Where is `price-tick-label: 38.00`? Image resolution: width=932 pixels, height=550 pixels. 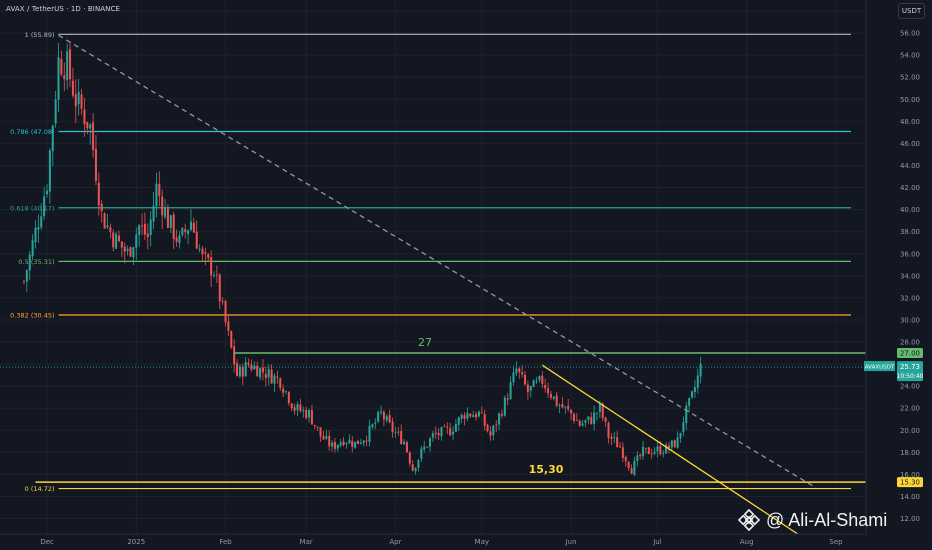 price-tick-label: 38.00 is located at coordinates (910, 232).